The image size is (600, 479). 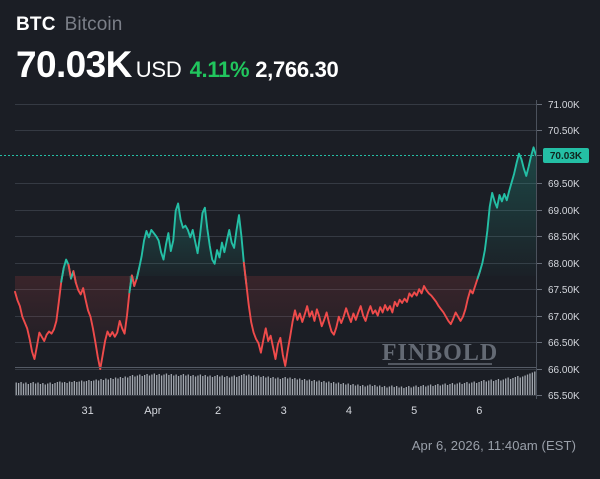 What do you see at coordinates (564, 131) in the screenshot?
I see `y-axis-tick-label: 70.50K` at bounding box center [564, 131].